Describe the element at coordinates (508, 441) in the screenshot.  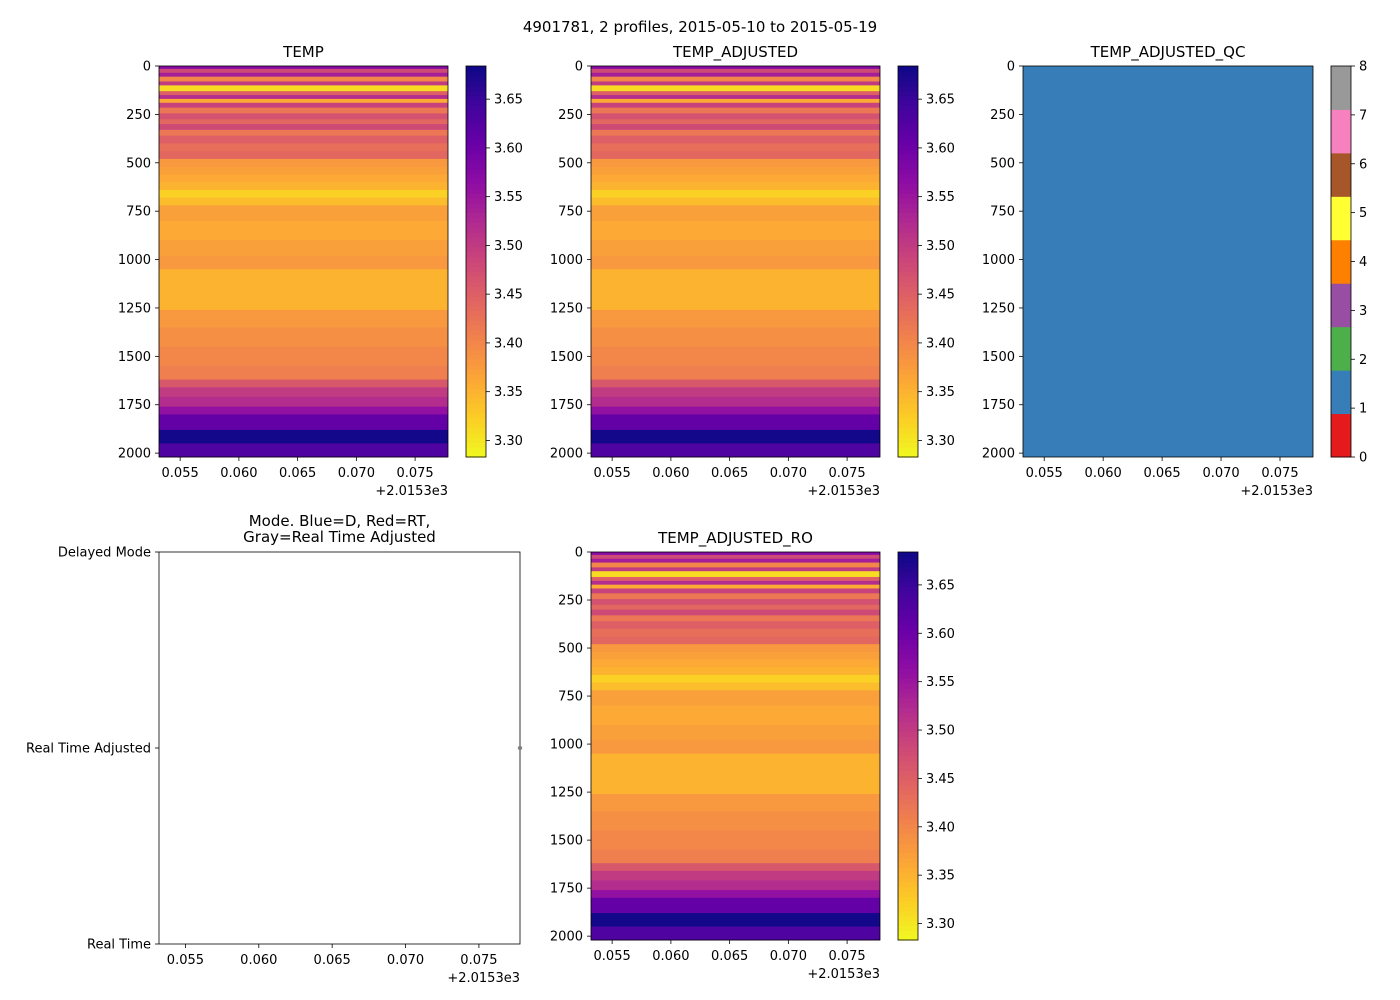
I see `colorbar-tick-label: 3.30` at that location.